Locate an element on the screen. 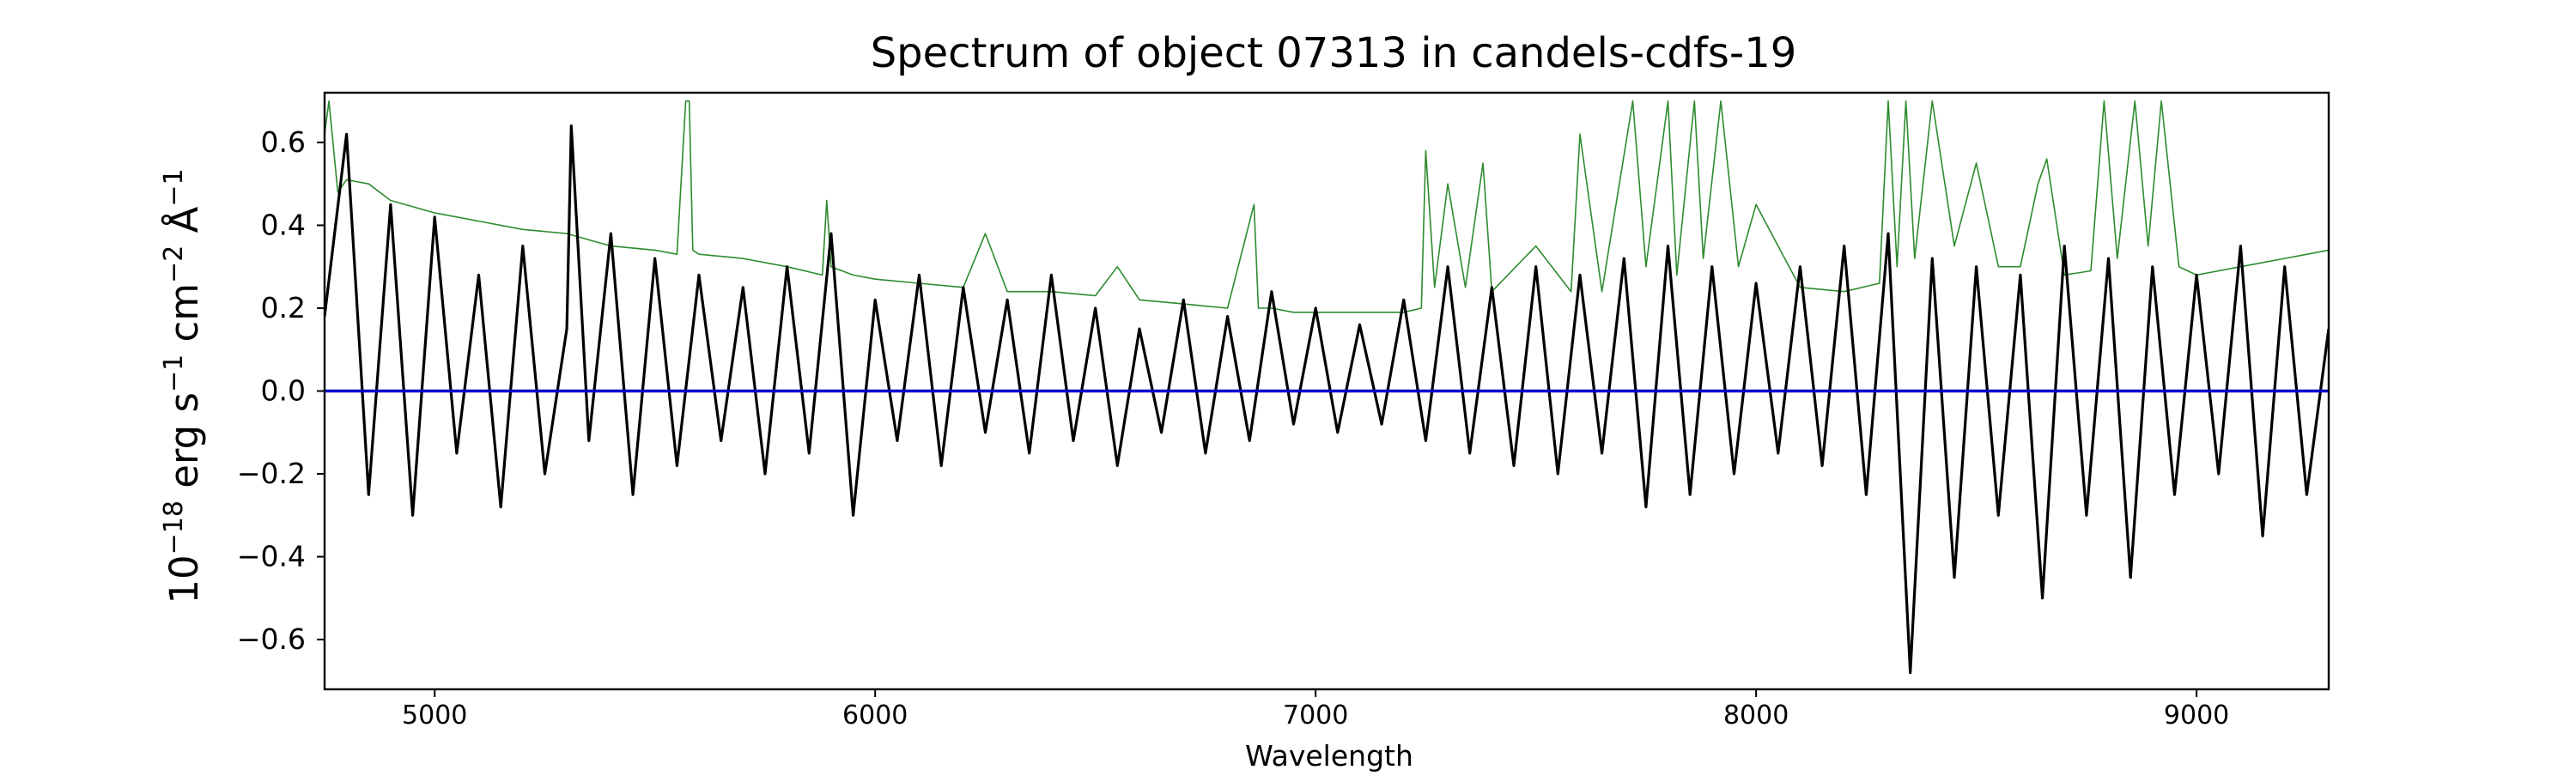  y-label-cm-exp: −2 is located at coordinates (174, 265).